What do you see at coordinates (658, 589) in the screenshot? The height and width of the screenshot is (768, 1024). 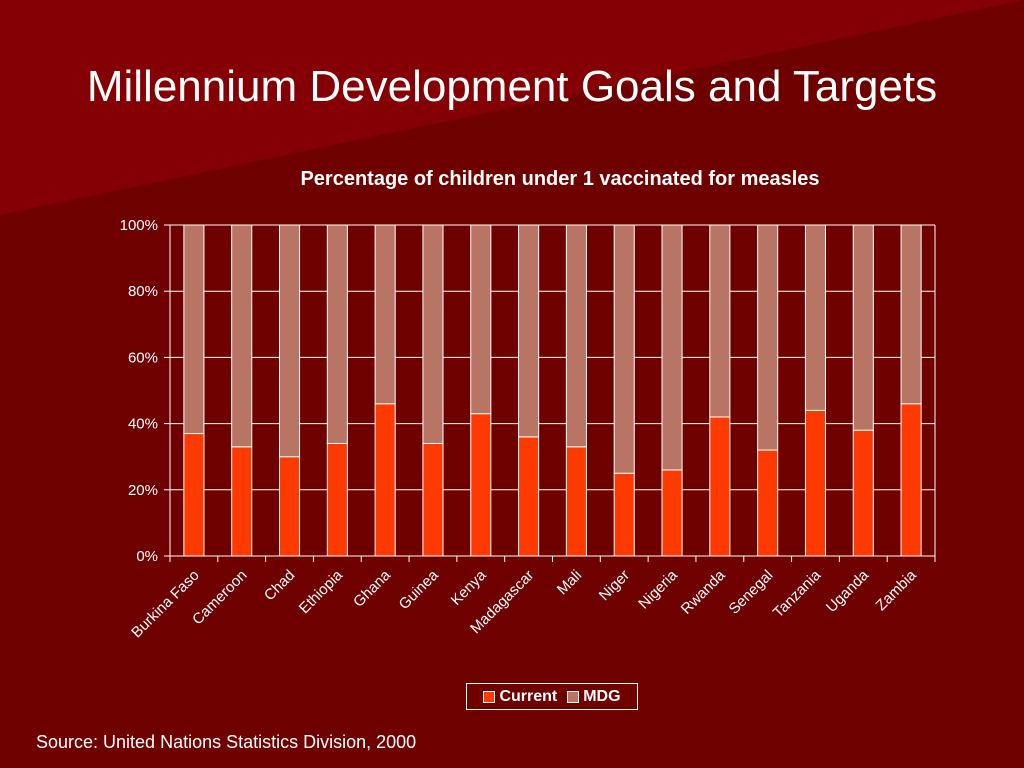 I see `x-tick-label: Nigeria` at bounding box center [658, 589].